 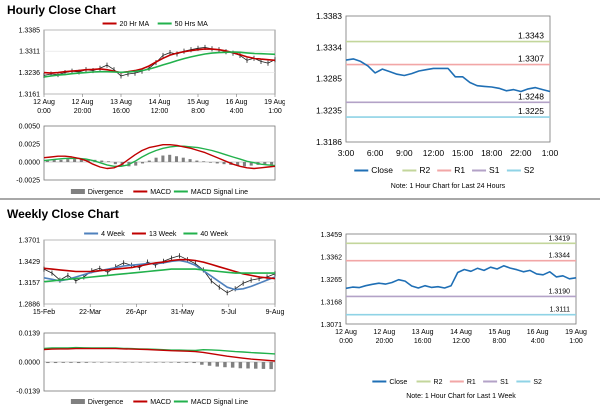 I want to click on weekly-close-level-label: 1.3344, so click(x=560, y=256).